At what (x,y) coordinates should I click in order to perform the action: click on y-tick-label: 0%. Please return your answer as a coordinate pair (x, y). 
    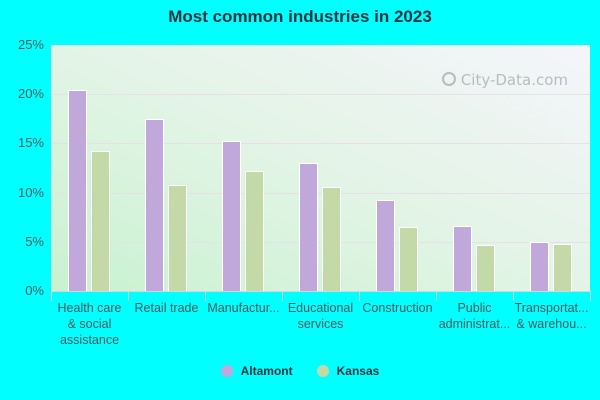
    Looking at the image, I should click on (34, 290).